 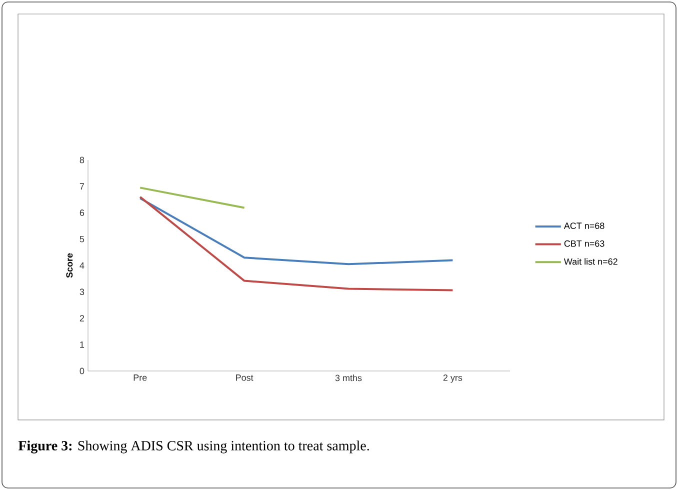 What do you see at coordinates (452, 378) in the screenshot?
I see `x-tick-label: 2 yrs` at bounding box center [452, 378].